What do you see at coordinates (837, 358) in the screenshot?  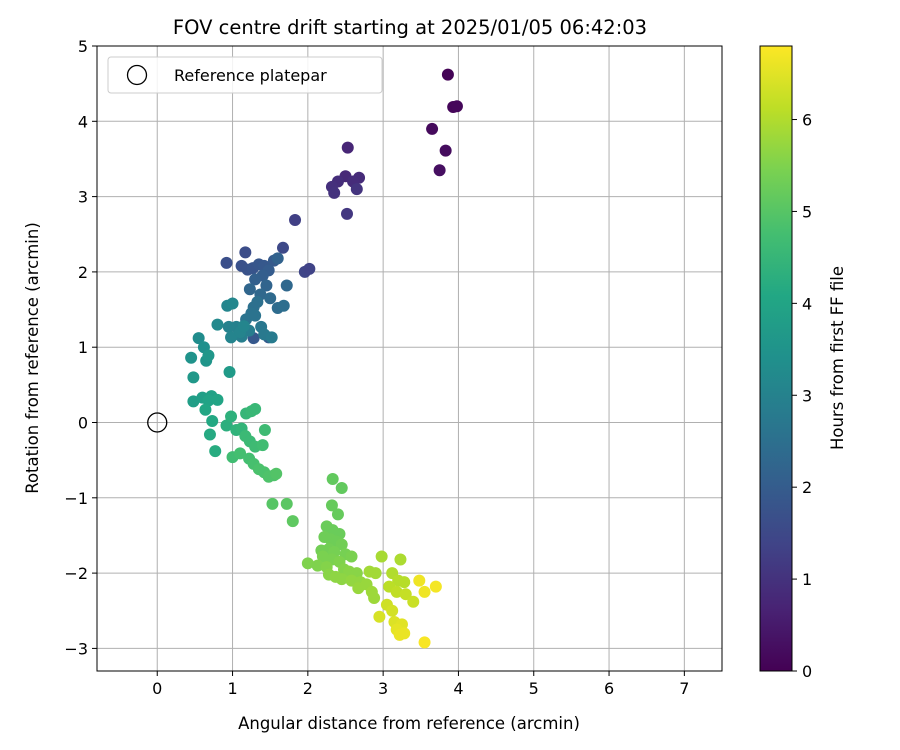 I see `colorbar-label: Hours from first FF file` at bounding box center [837, 358].